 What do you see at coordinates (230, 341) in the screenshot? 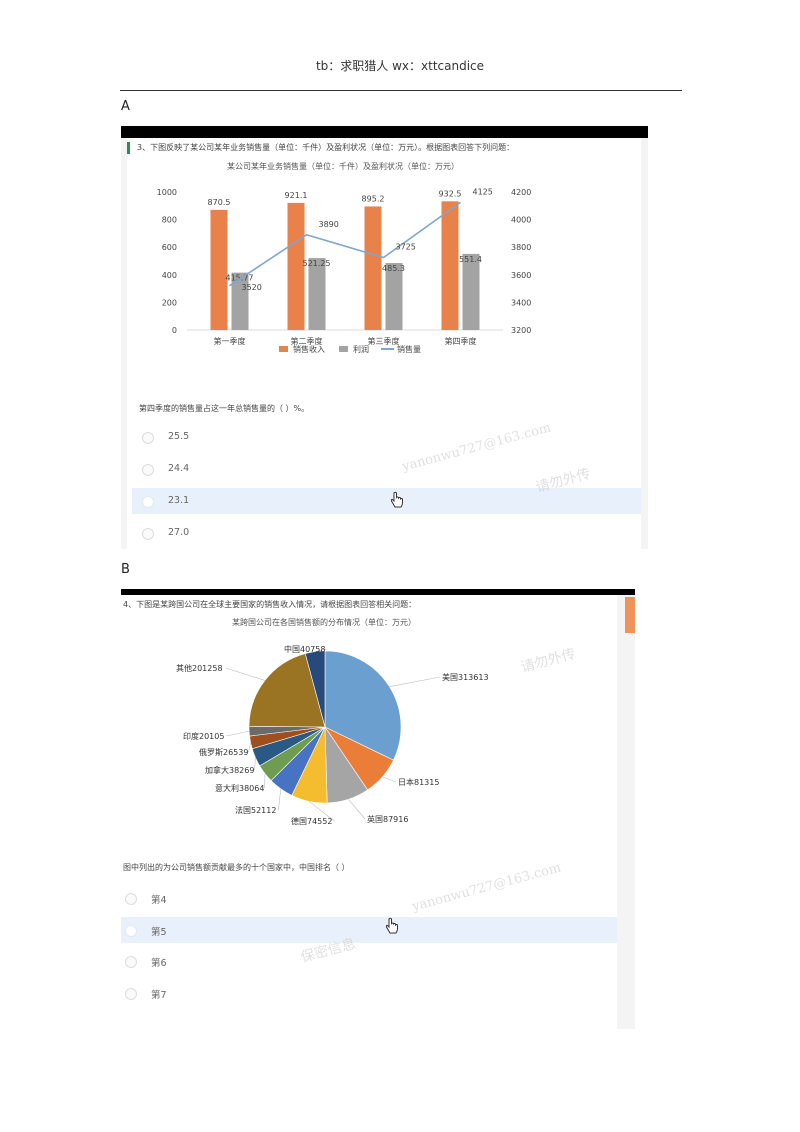
I see `x-tick-label: 第一季度` at bounding box center [230, 341].